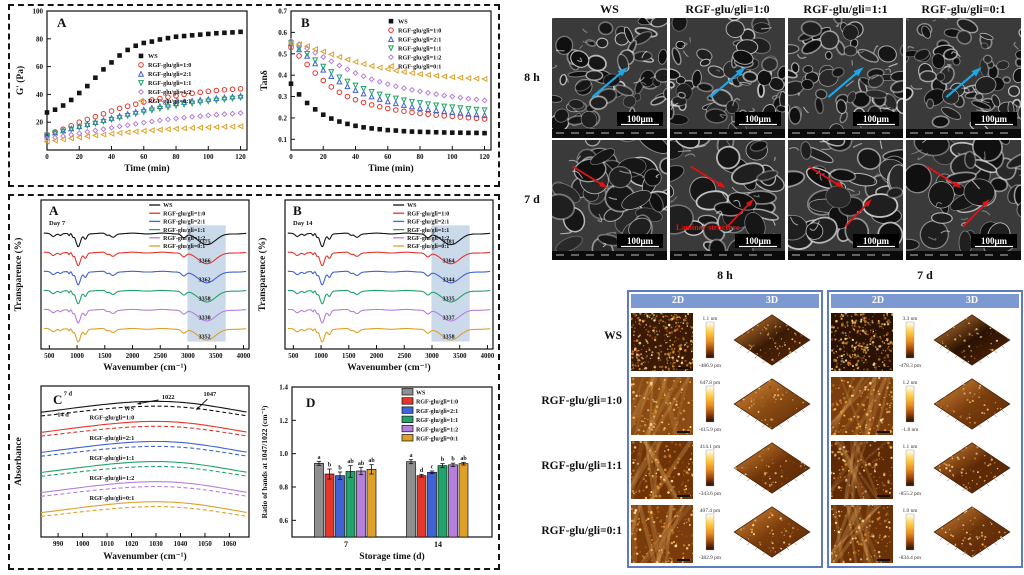  I want to click on afm-height-scale: 1.0 nm -834.4 pm, so click(910, 534).